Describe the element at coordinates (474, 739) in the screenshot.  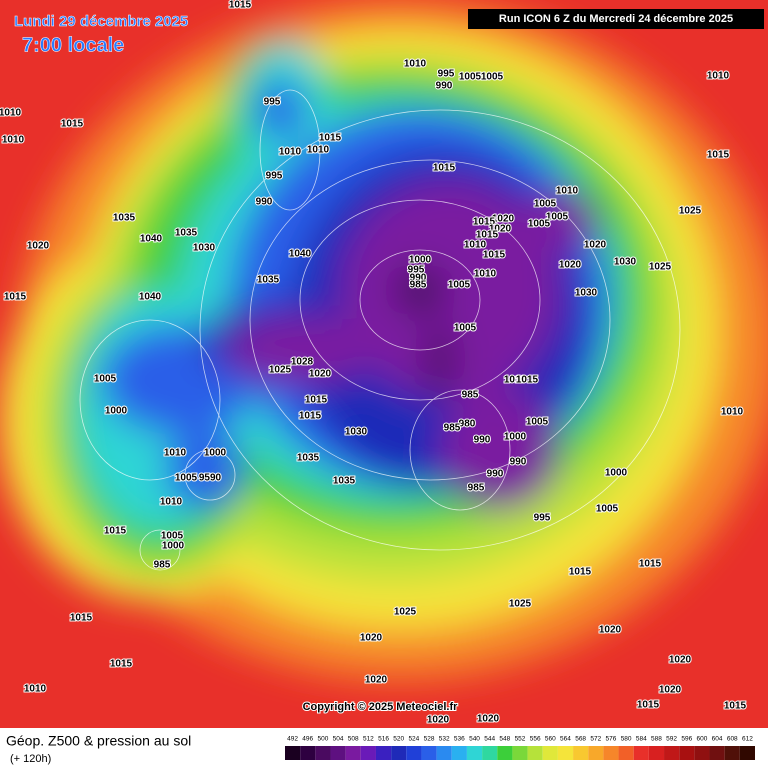
I see `scale-label: 540` at that location.